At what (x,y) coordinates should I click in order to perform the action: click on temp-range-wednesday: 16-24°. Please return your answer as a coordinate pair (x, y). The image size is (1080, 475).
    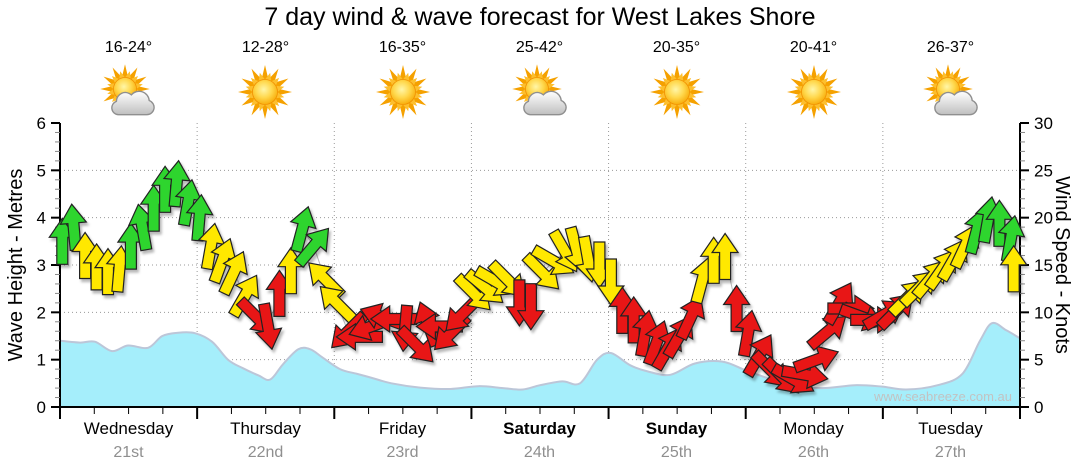
    Looking at the image, I should click on (128, 47).